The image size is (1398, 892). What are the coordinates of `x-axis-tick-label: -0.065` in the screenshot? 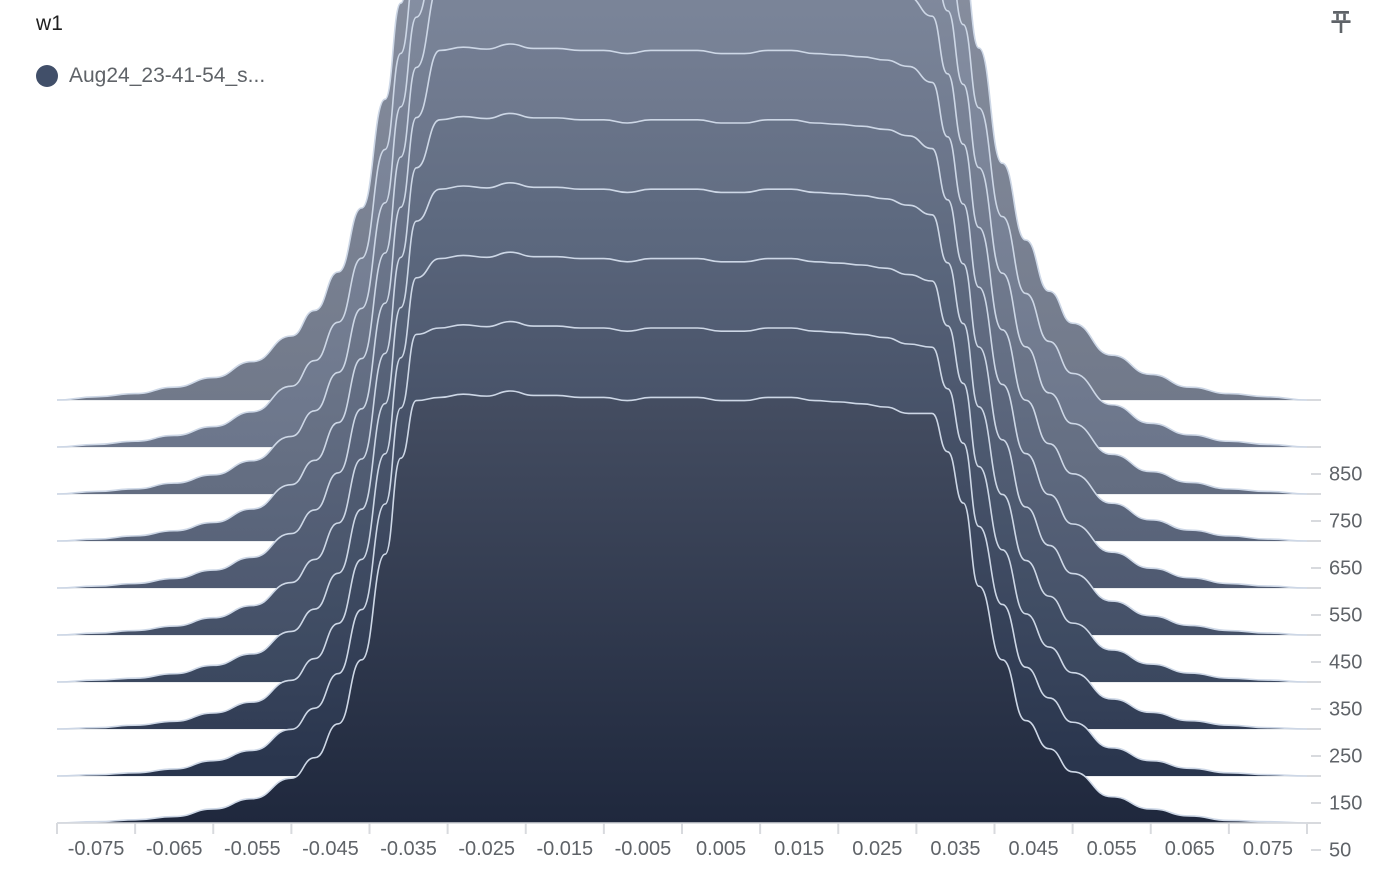 It's located at (174, 849).